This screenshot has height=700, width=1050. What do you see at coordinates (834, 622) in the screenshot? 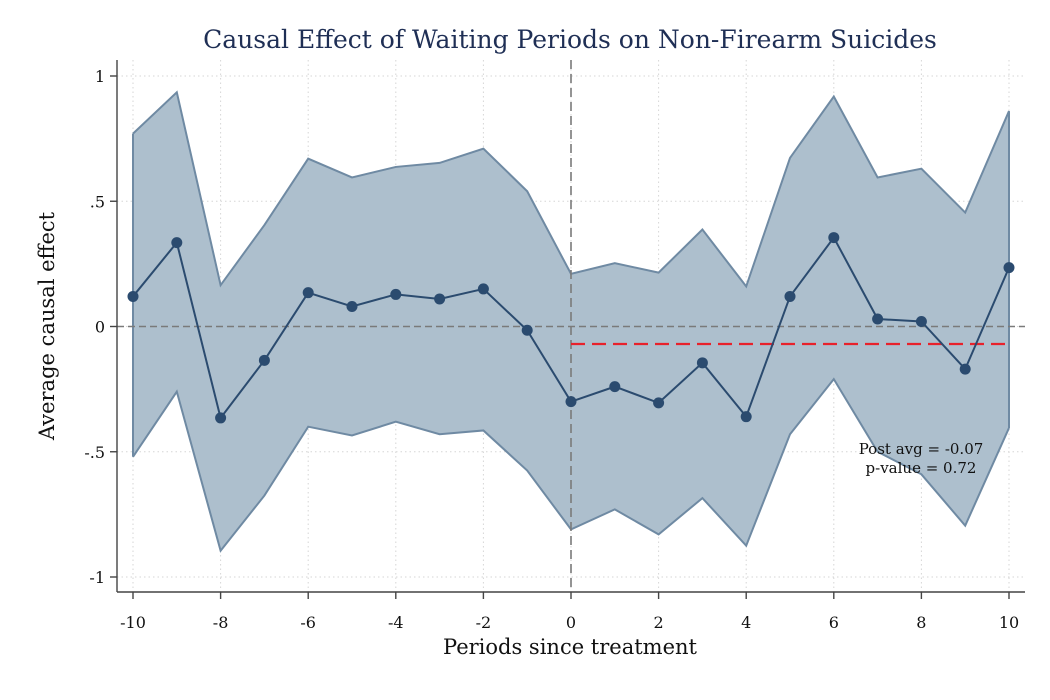
I see `x-tick-label: 6` at bounding box center [834, 622].